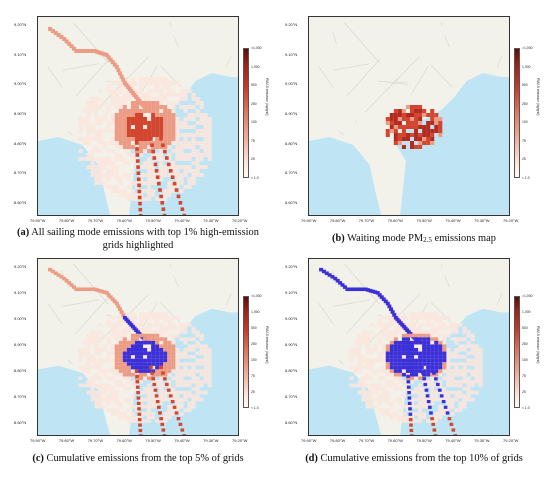 The image size is (550, 492). Describe the element at coordinates (366, 440) in the screenshot. I see `lon-tick-label: 79.70°W` at that location.